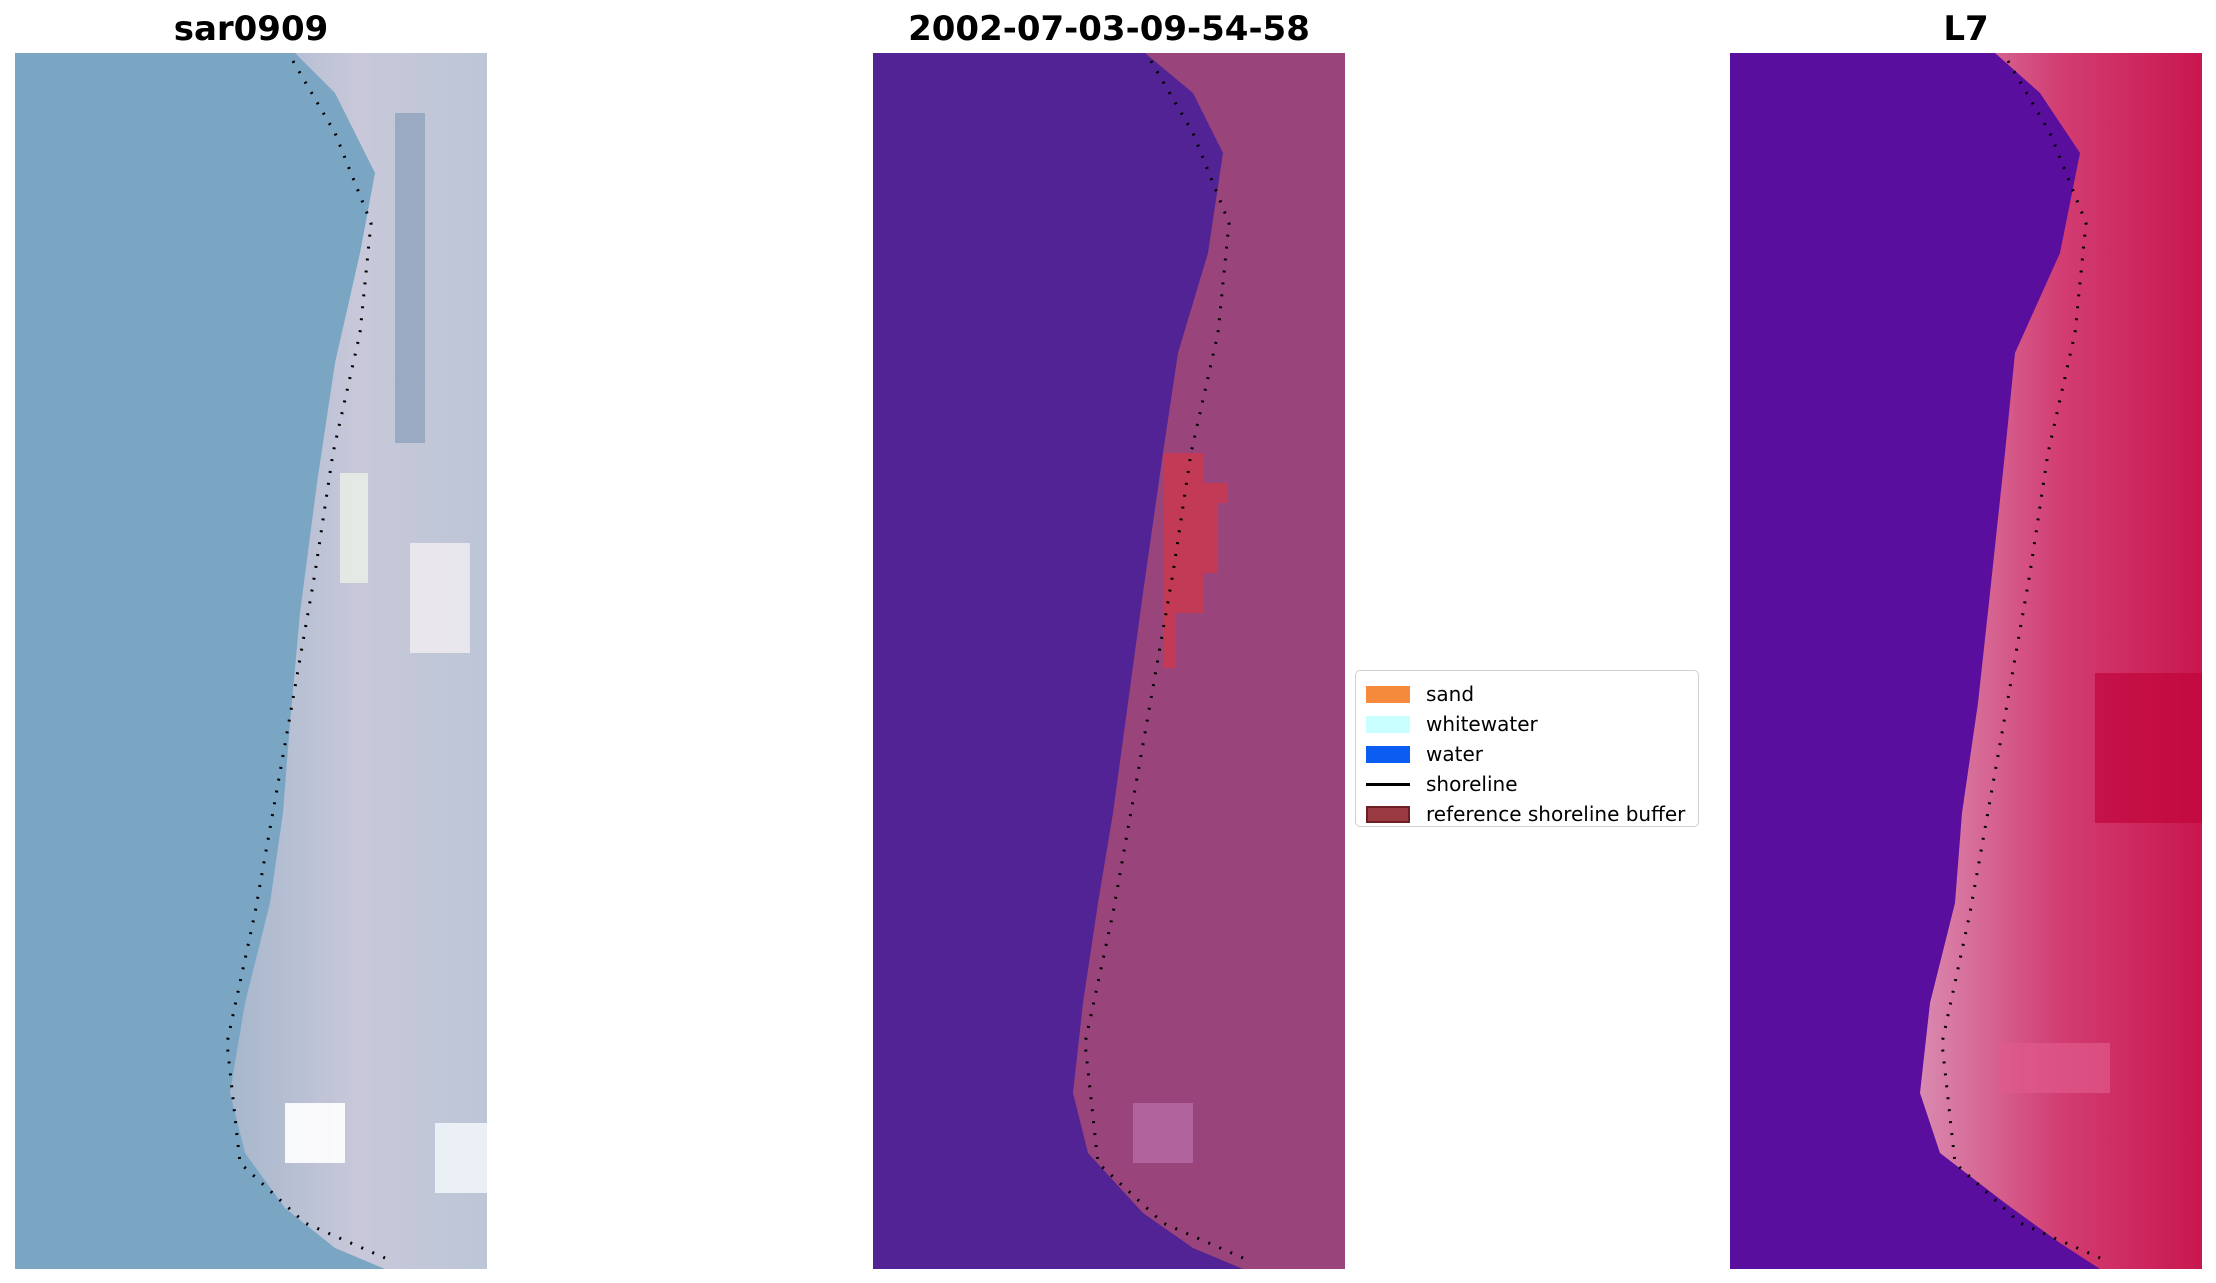 This screenshot has height=1283, width=2216. Describe the element at coordinates (1388, 694) in the screenshot. I see `legend-swatch-sand` at that location.